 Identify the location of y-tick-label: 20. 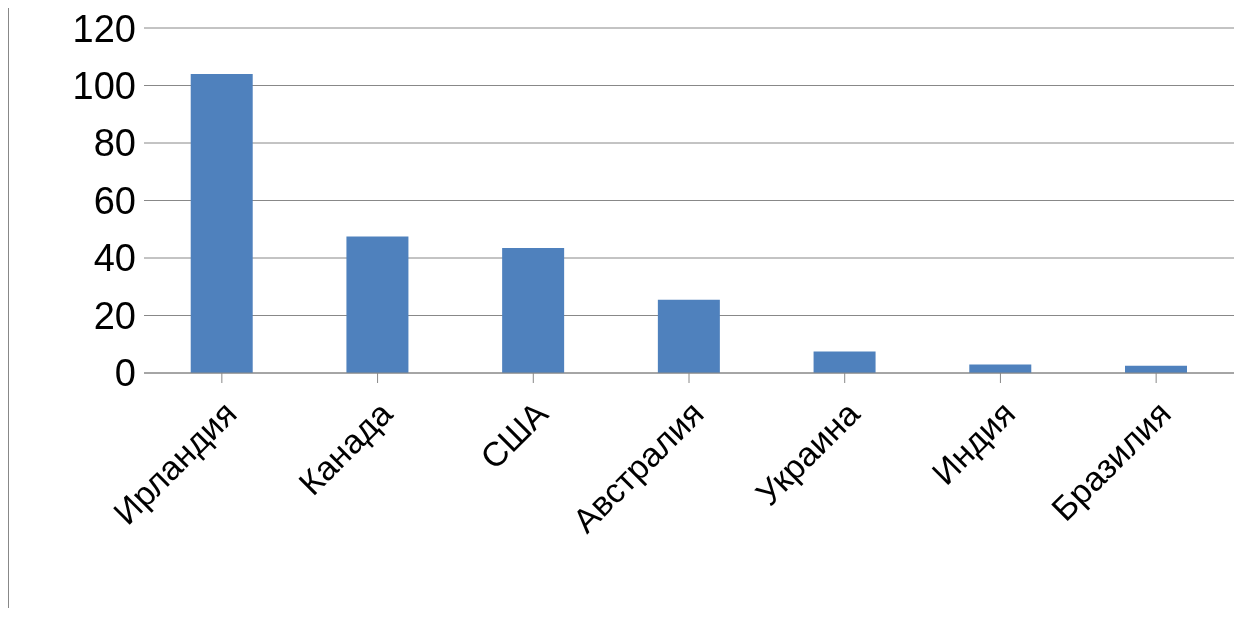
(114, 315).